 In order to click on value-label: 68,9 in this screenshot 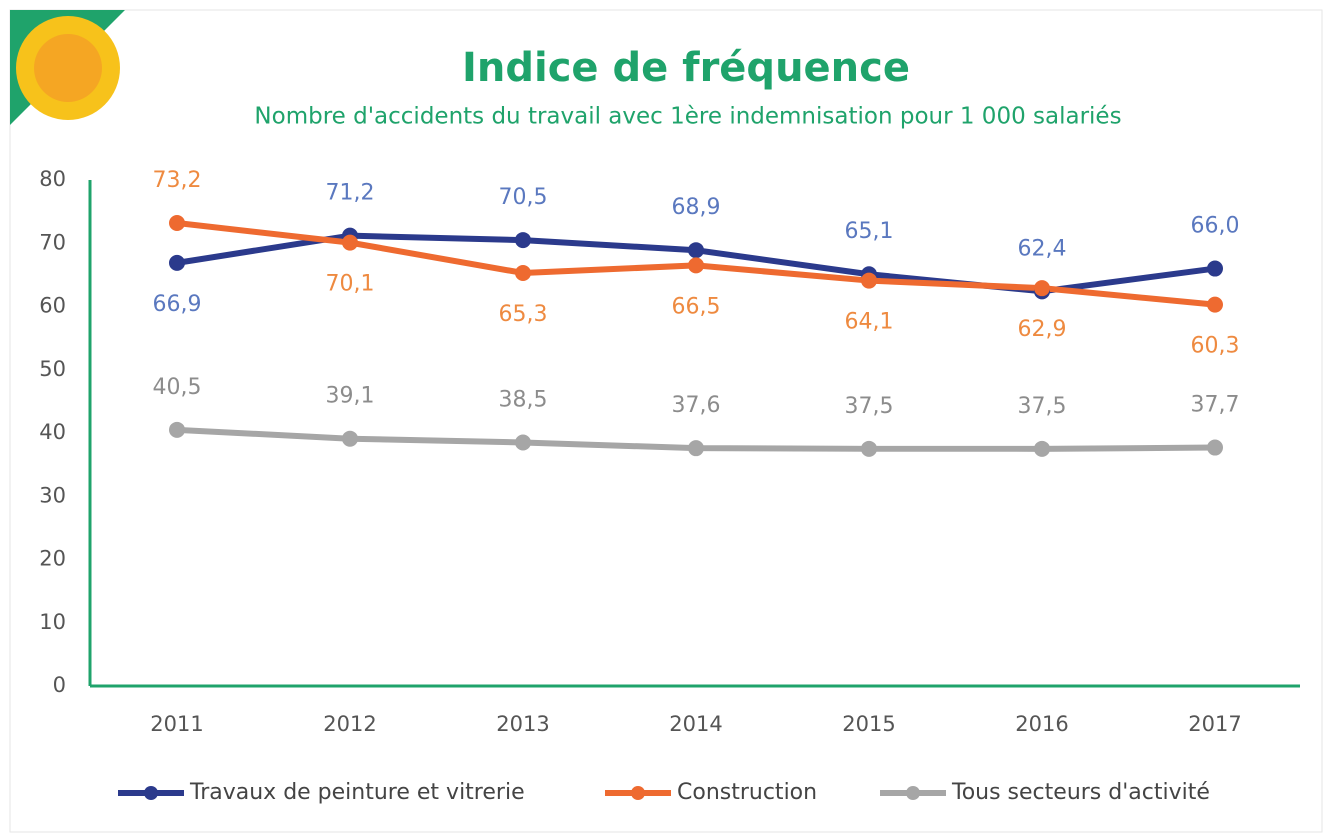, I will do `click(696, 207)`.